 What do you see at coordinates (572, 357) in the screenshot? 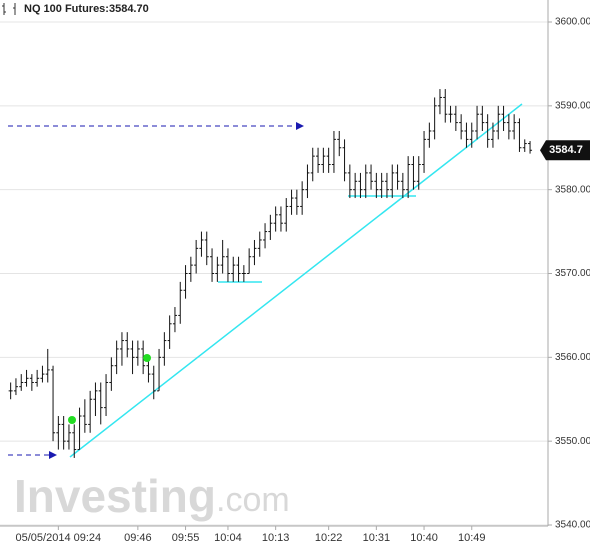
I see `y-tick-label: 3560.00` at bounding box center [572, 357].